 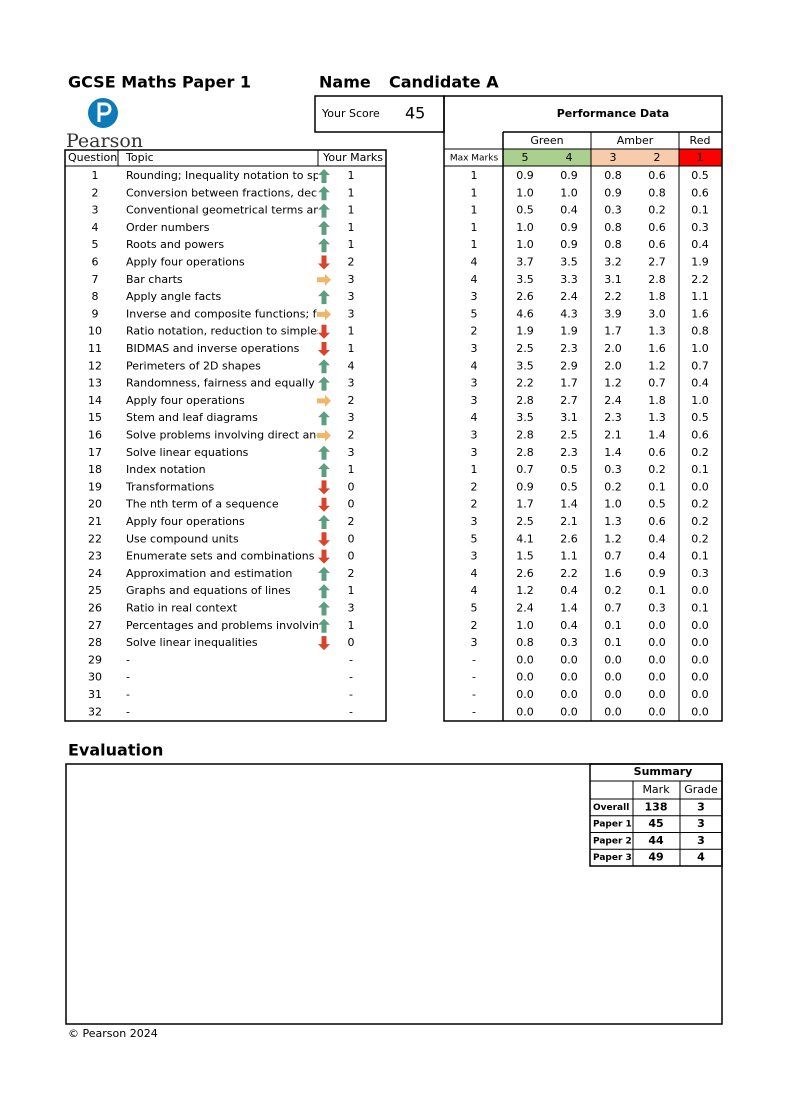 What do you see at coordinates (701, 789) in the screenshot?
I see `summary-column: Grade` at bounding box center [701, 789].